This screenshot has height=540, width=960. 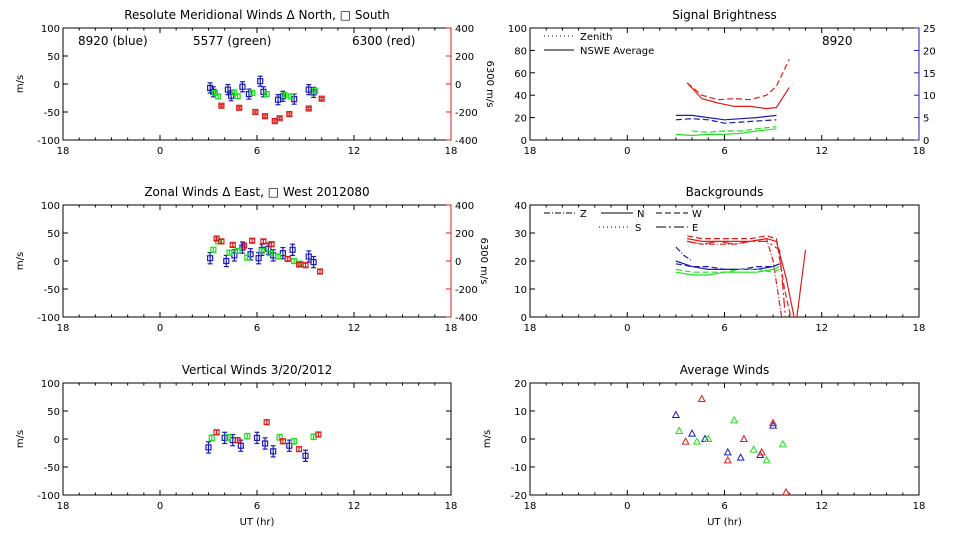 What do you see at coordinates (232, 41) in the screenshot?
I see `color-key-note: 5577 (green)` at bounding box center [232, 41].